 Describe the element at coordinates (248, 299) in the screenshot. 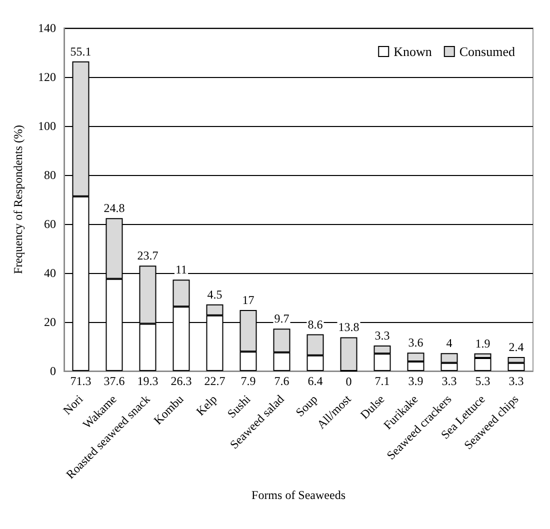

I see `data-label: 17` at that location.